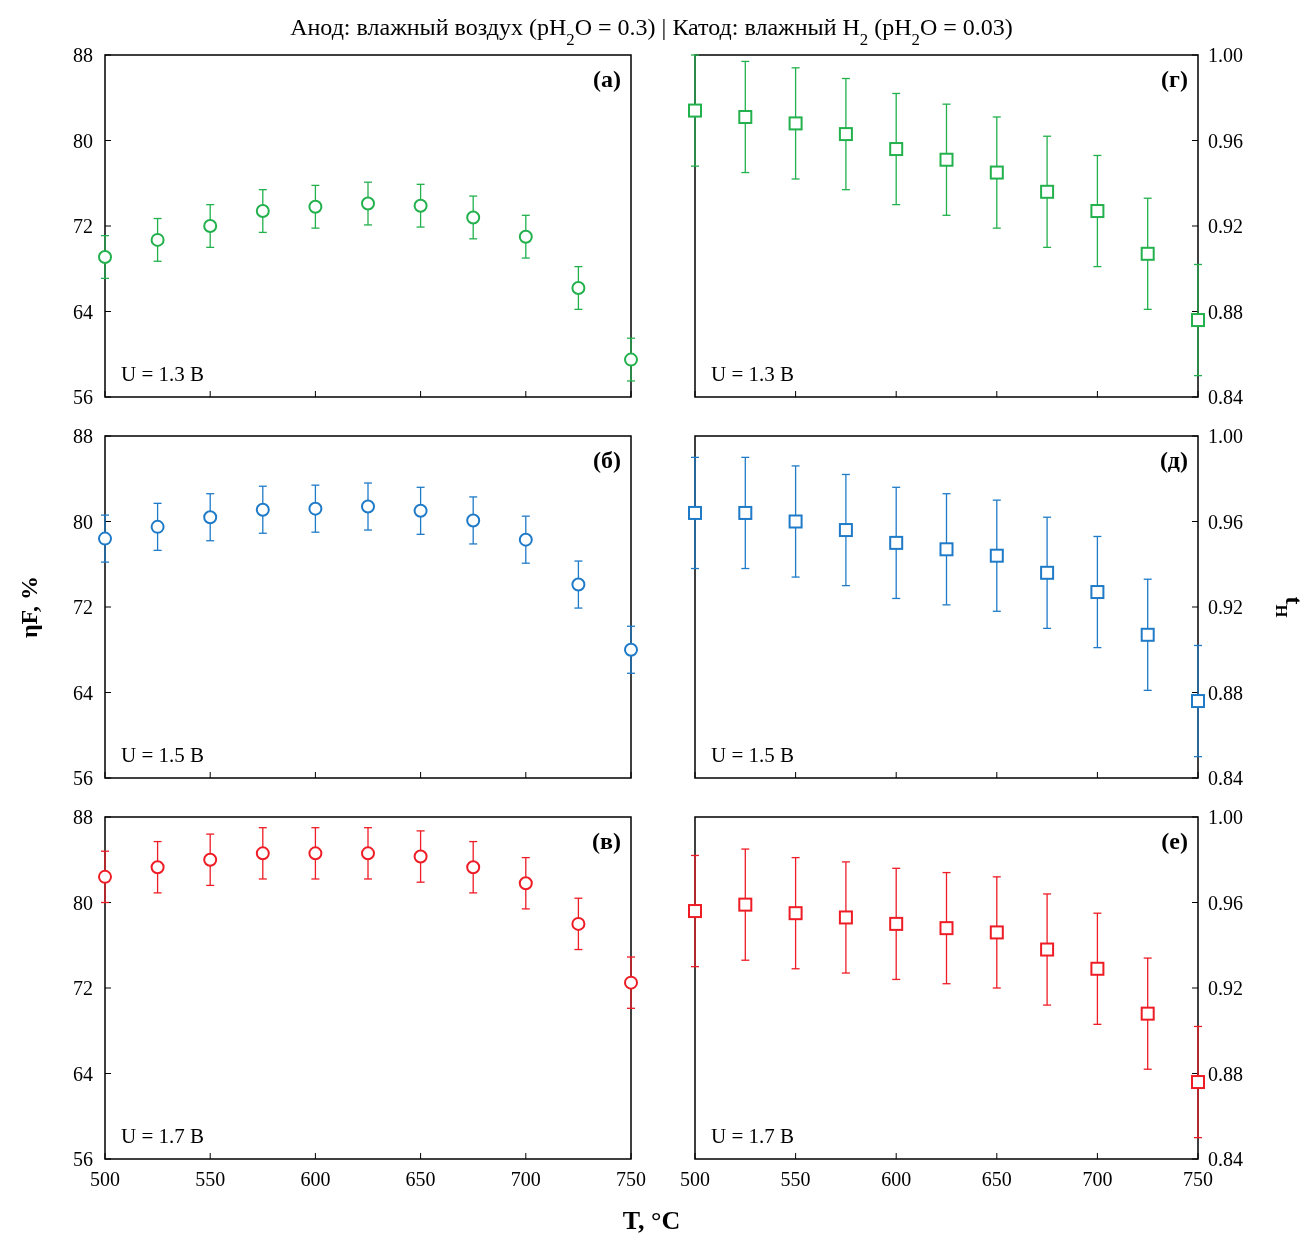  Describe the element at coordinates (753, 755) in the screenshot. I see `annotation: U = 1.5 В` at that location.